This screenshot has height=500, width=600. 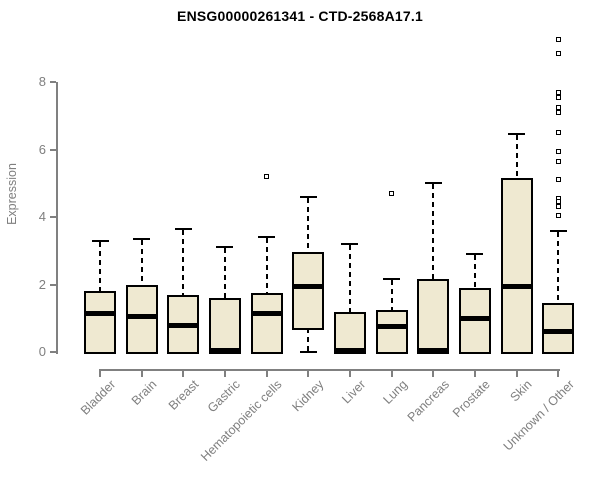 I want to click on x-category-label-liver: Liver, so click(x=354, y=392).